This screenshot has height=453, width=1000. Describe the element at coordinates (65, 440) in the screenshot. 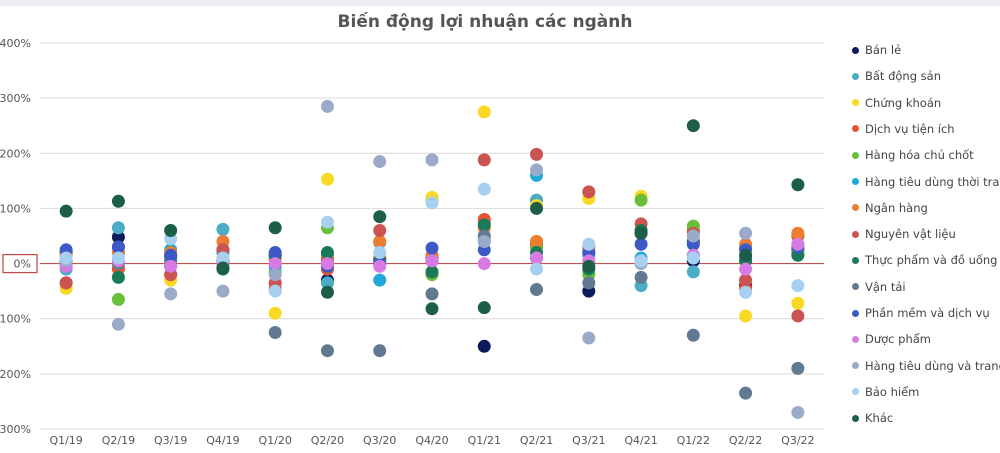

I see `x-tick-label: Q1/19` at that location.